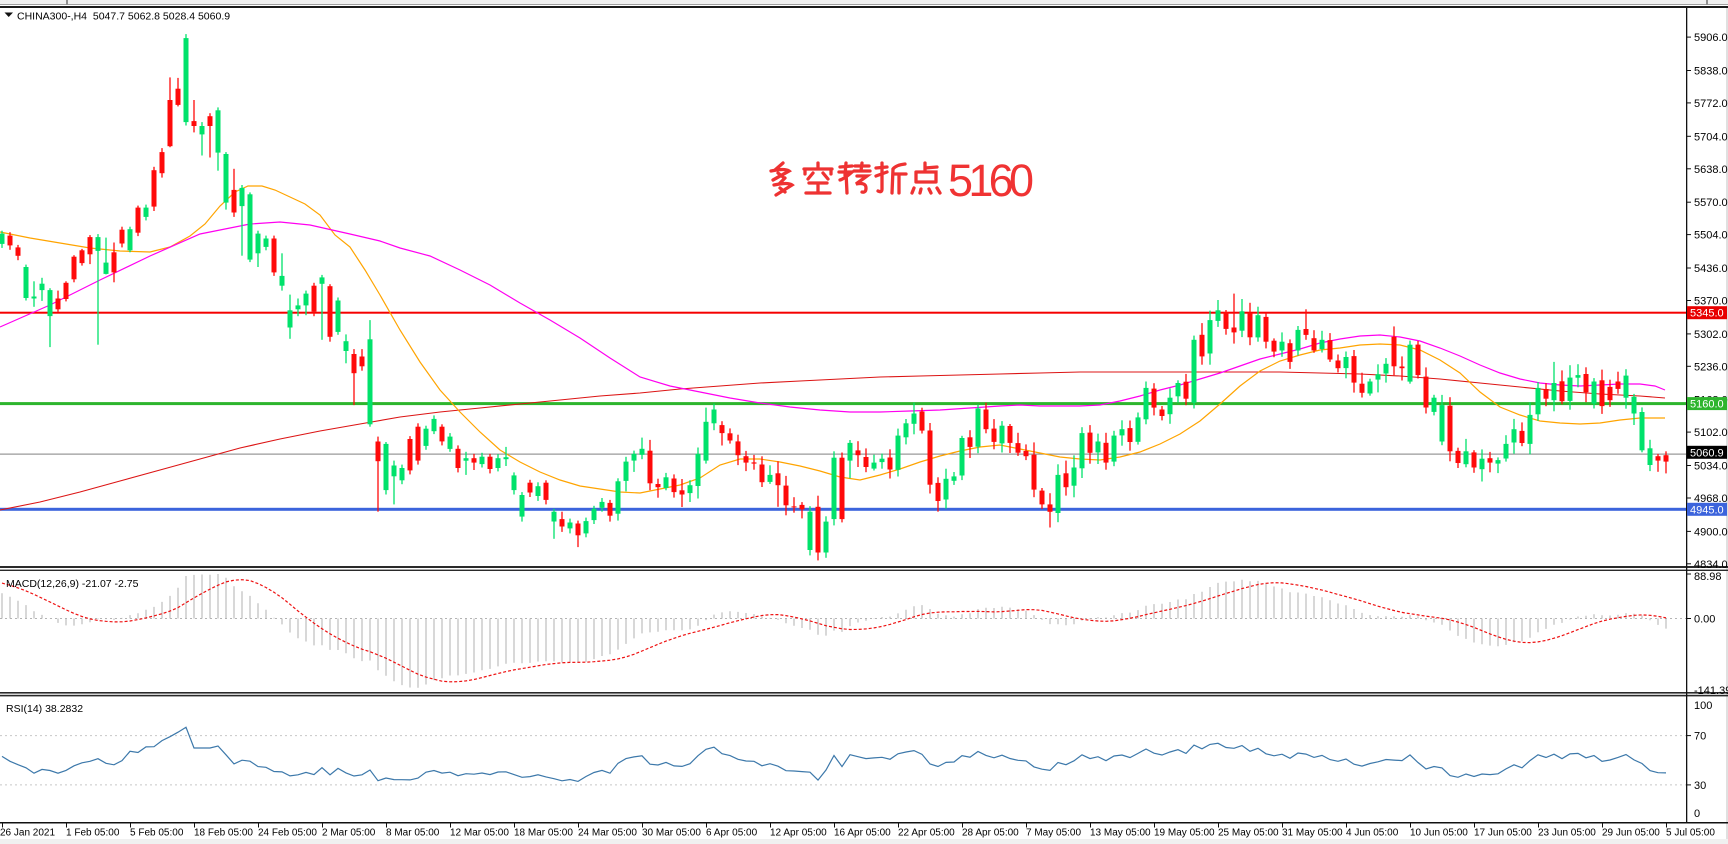 This screenshot has height=844, width=1728. What do you see at coordinates (1120, 833) in the screenshot?
I see `svg-text: 13 May 05:00` at bounding box center [1120, 833].